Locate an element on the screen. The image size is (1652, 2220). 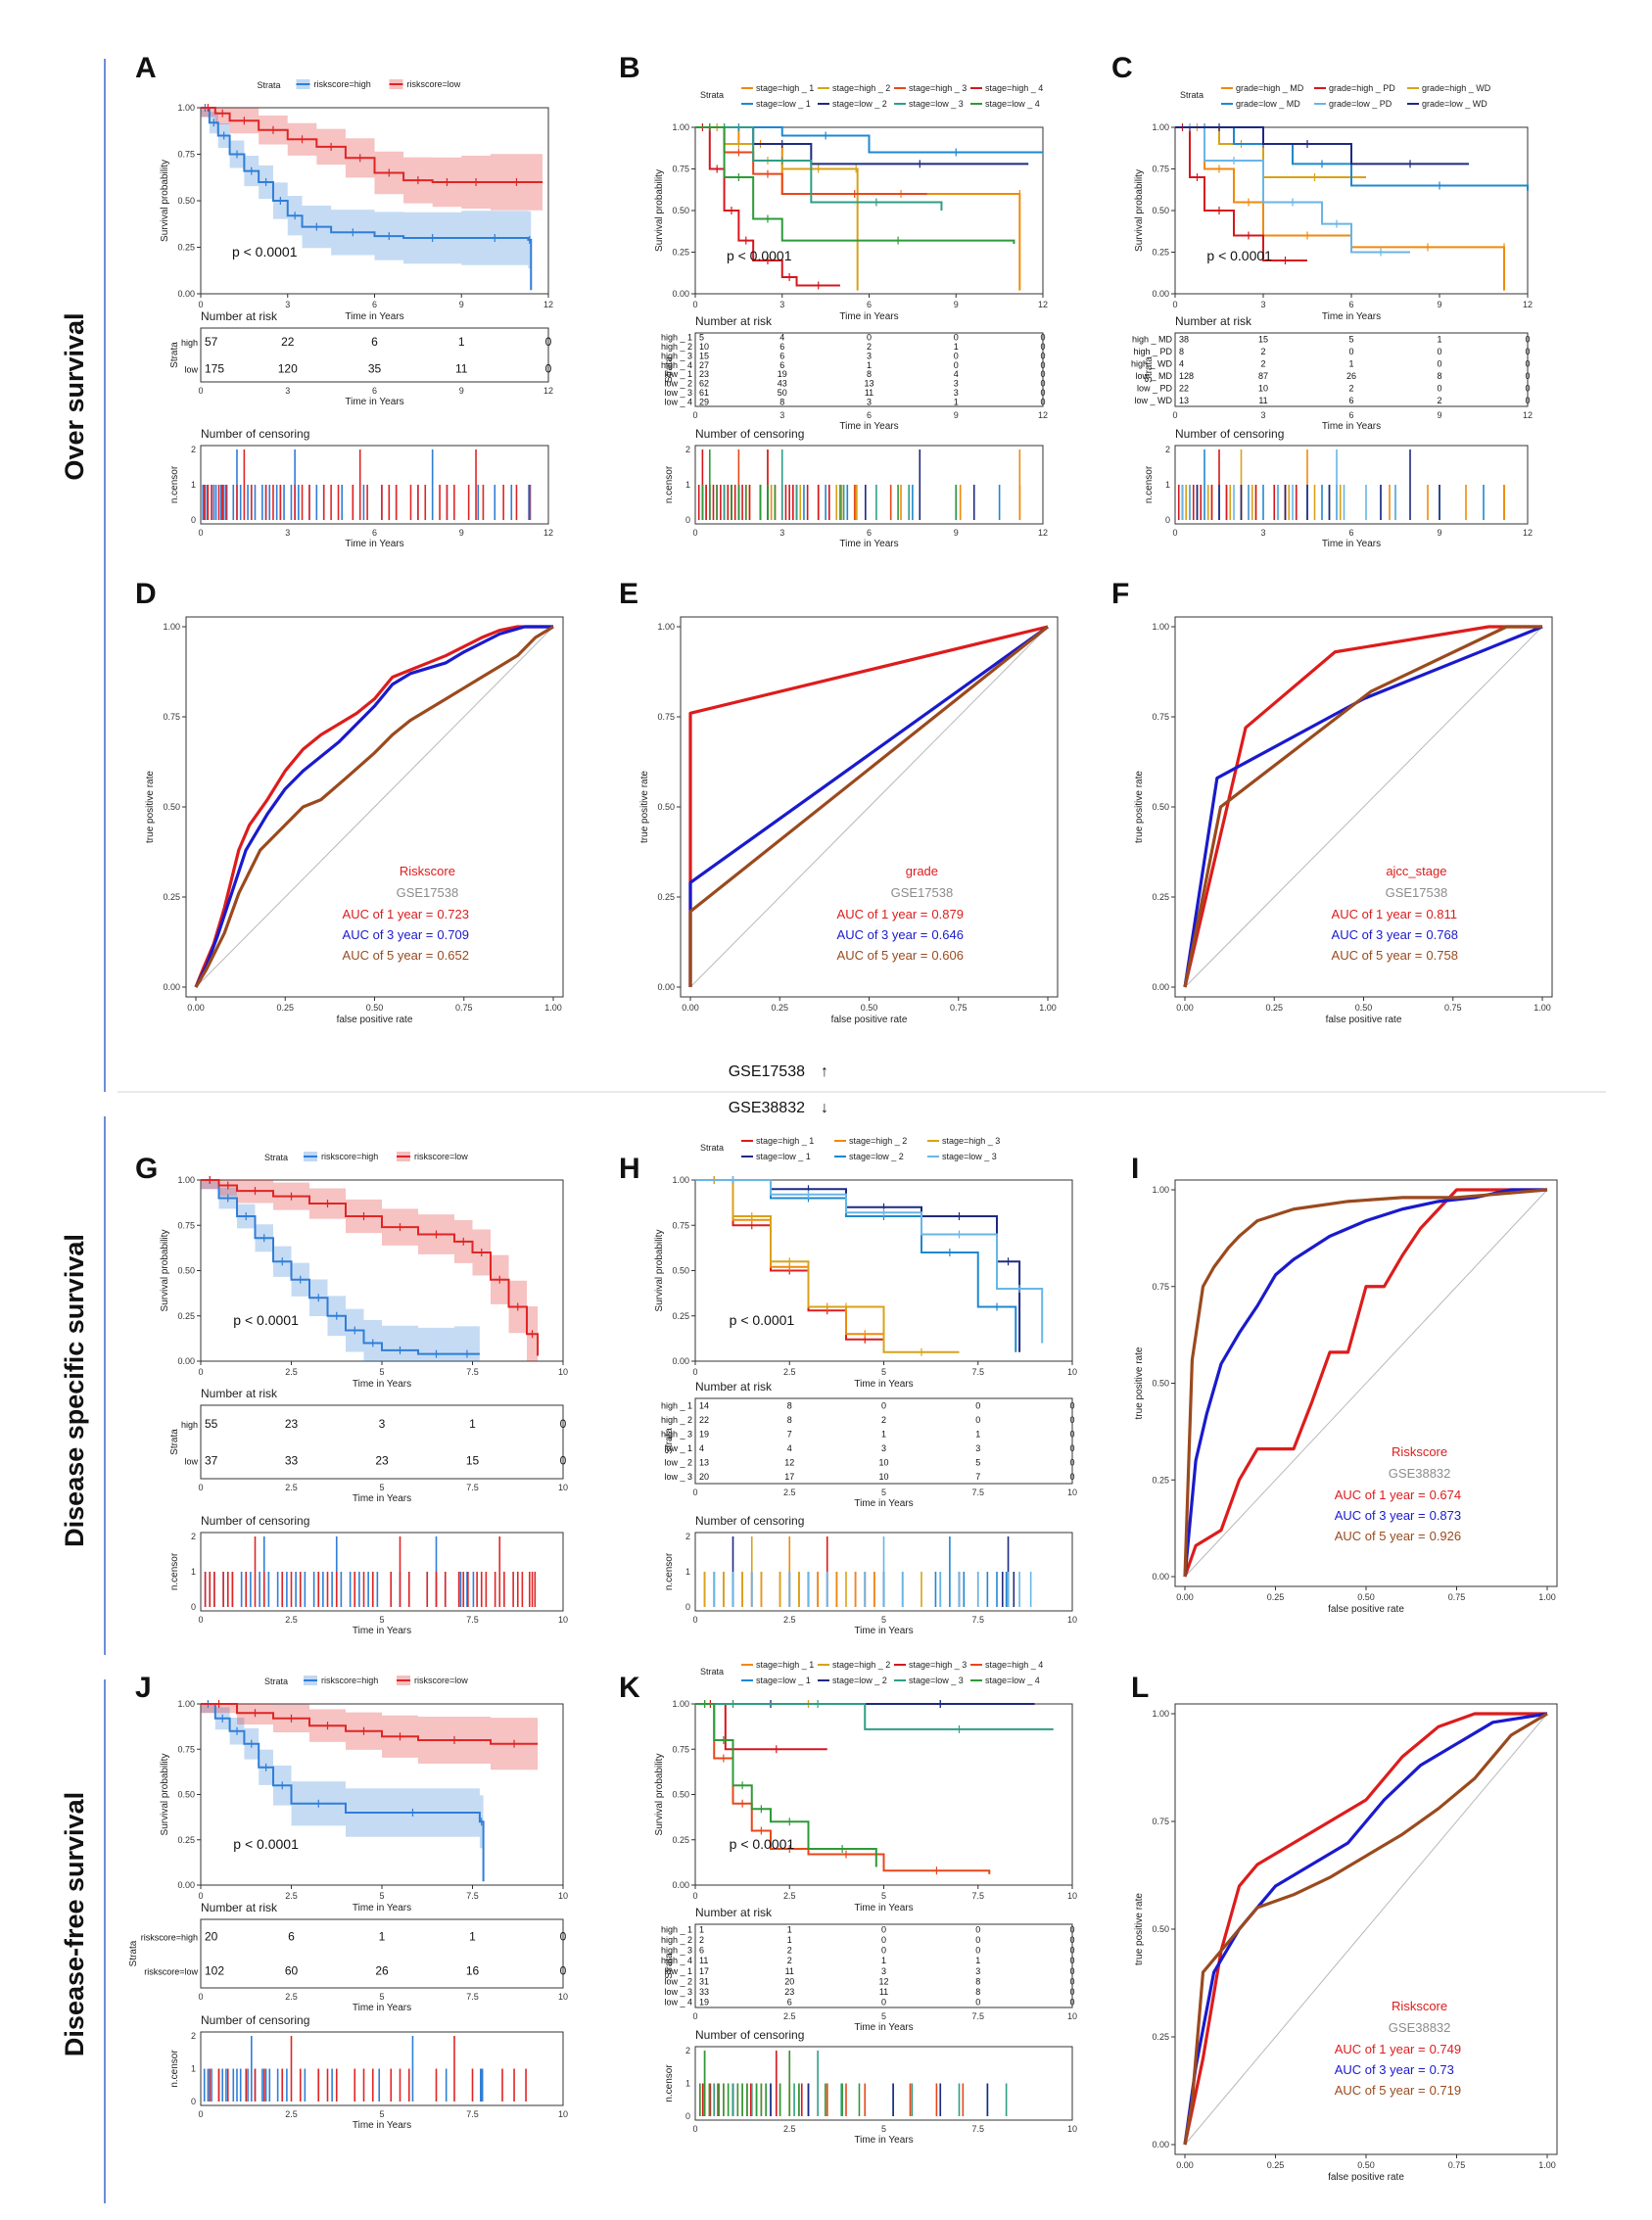
risk-table-title: Number at risk is located at coordinates (734, 1912).